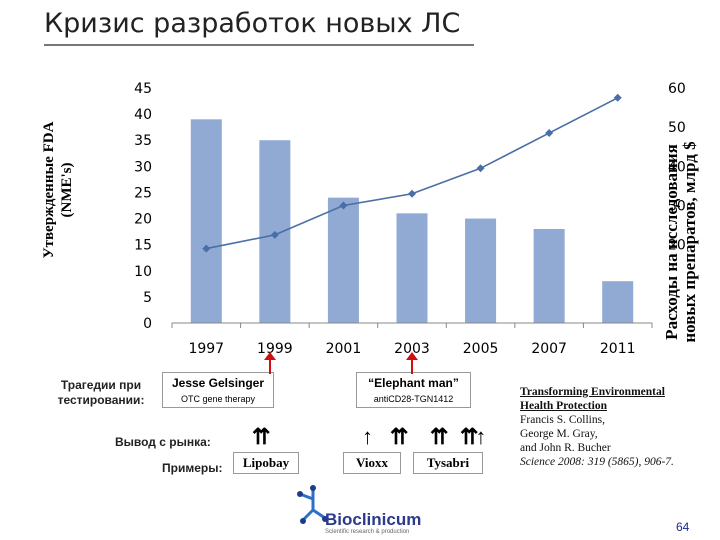  What do you see at coordinates (677, 89) in the screenshot?
I see `right-tick-label: 60` at bounding box center [677, 89].